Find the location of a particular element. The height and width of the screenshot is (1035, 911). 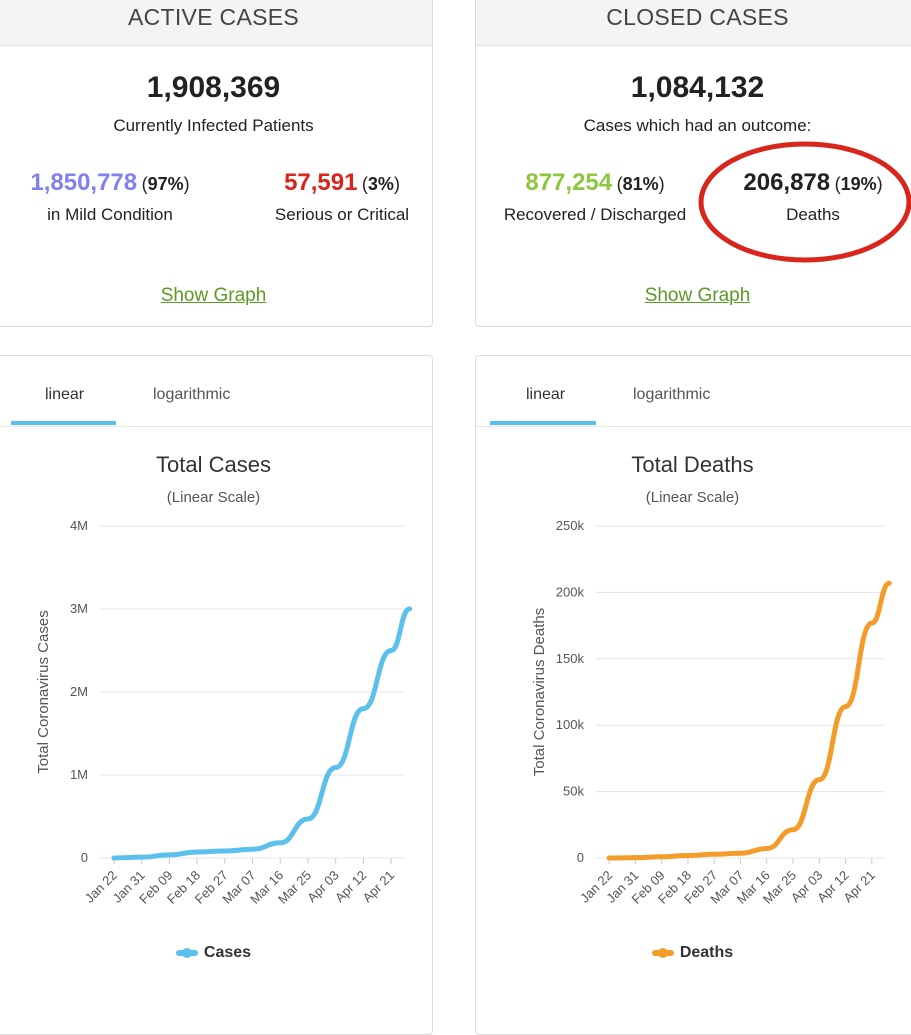

deaths-value: 206,878 is located at coordinates (787, 182).